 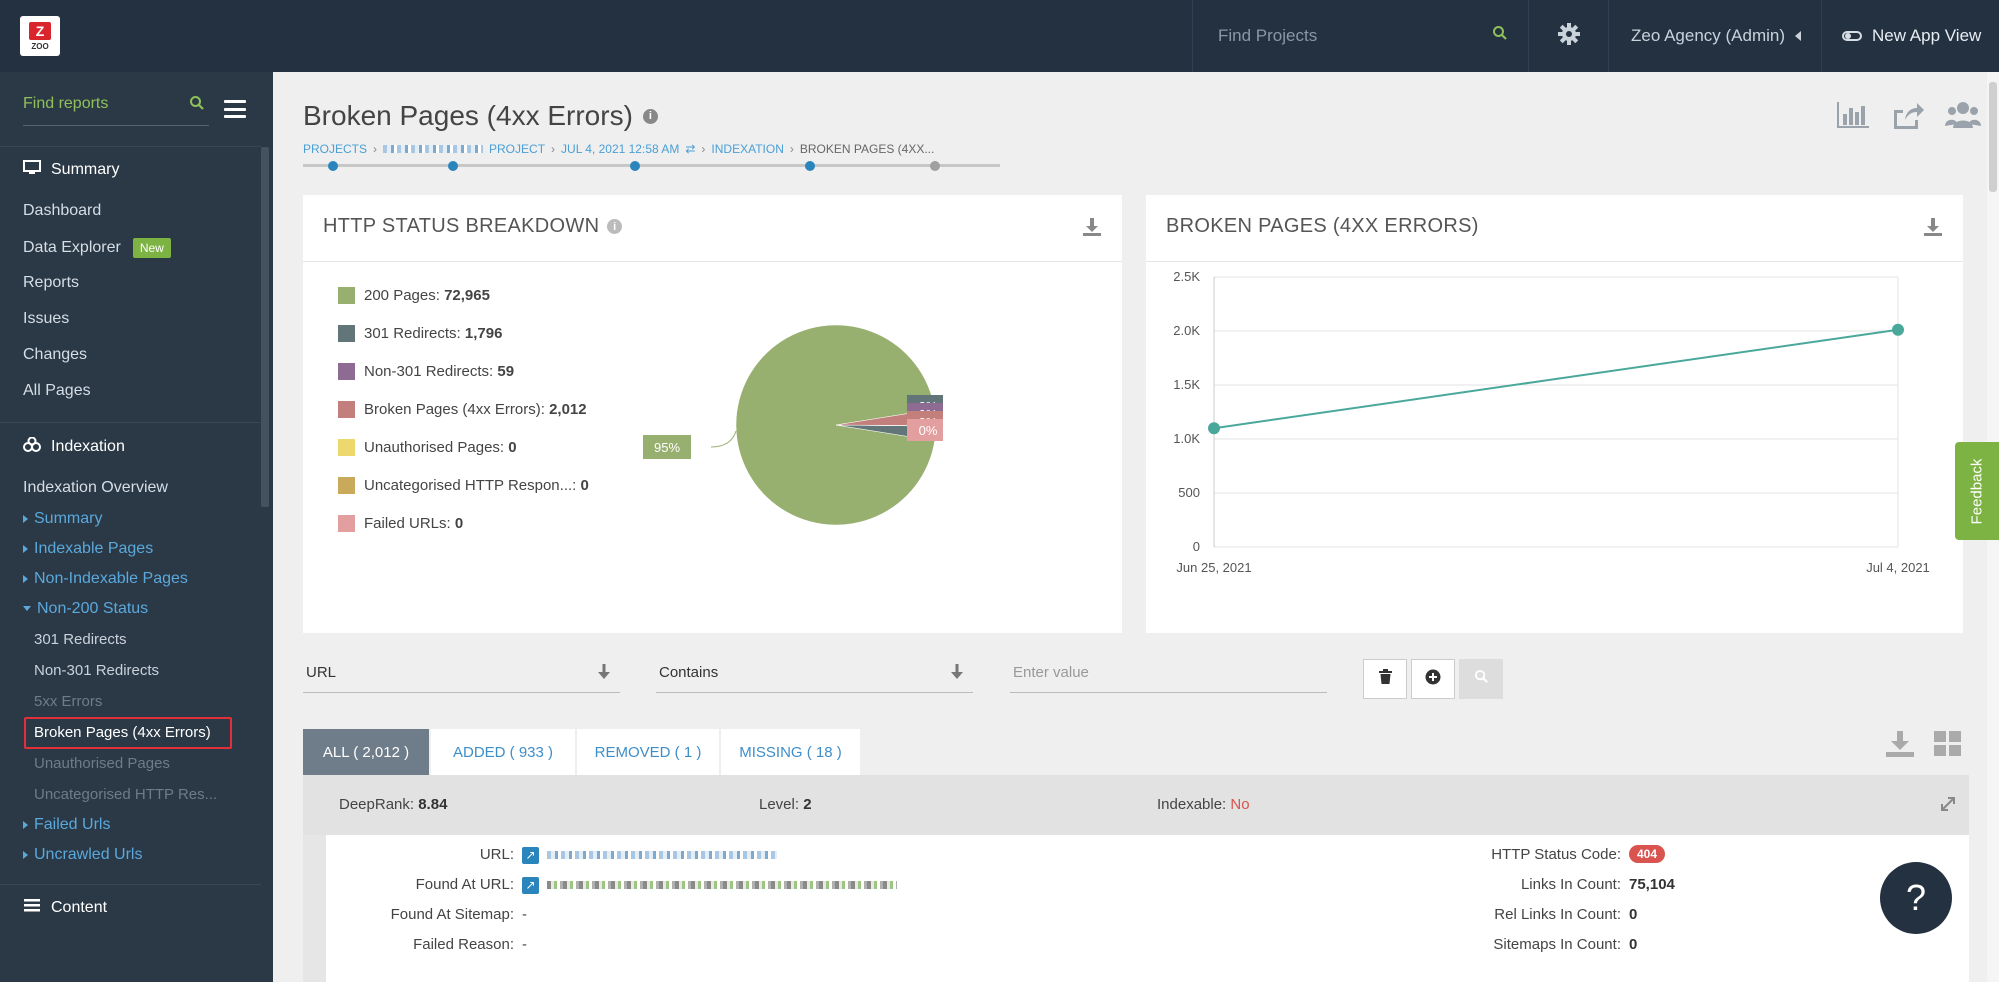 I want to click on legend-item: Unauthorised Pages: 0, so click(x=427, y=447).